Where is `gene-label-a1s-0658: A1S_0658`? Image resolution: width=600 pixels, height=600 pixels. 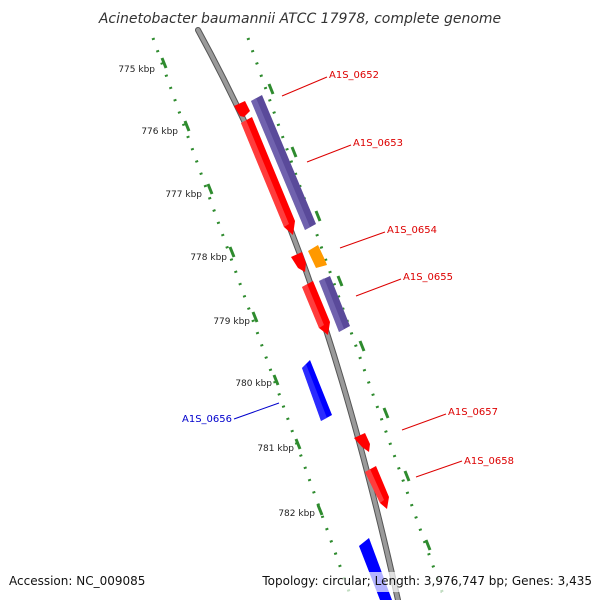 gene-label-a1s-0658: A1S_0658 is located at coordinates (489, 461).